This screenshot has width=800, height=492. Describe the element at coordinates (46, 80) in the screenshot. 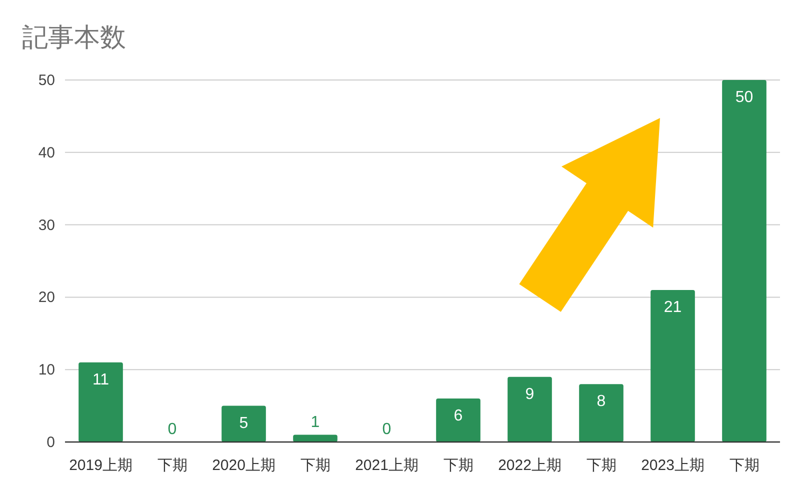

I see `y-tick-label: 50` at that location.